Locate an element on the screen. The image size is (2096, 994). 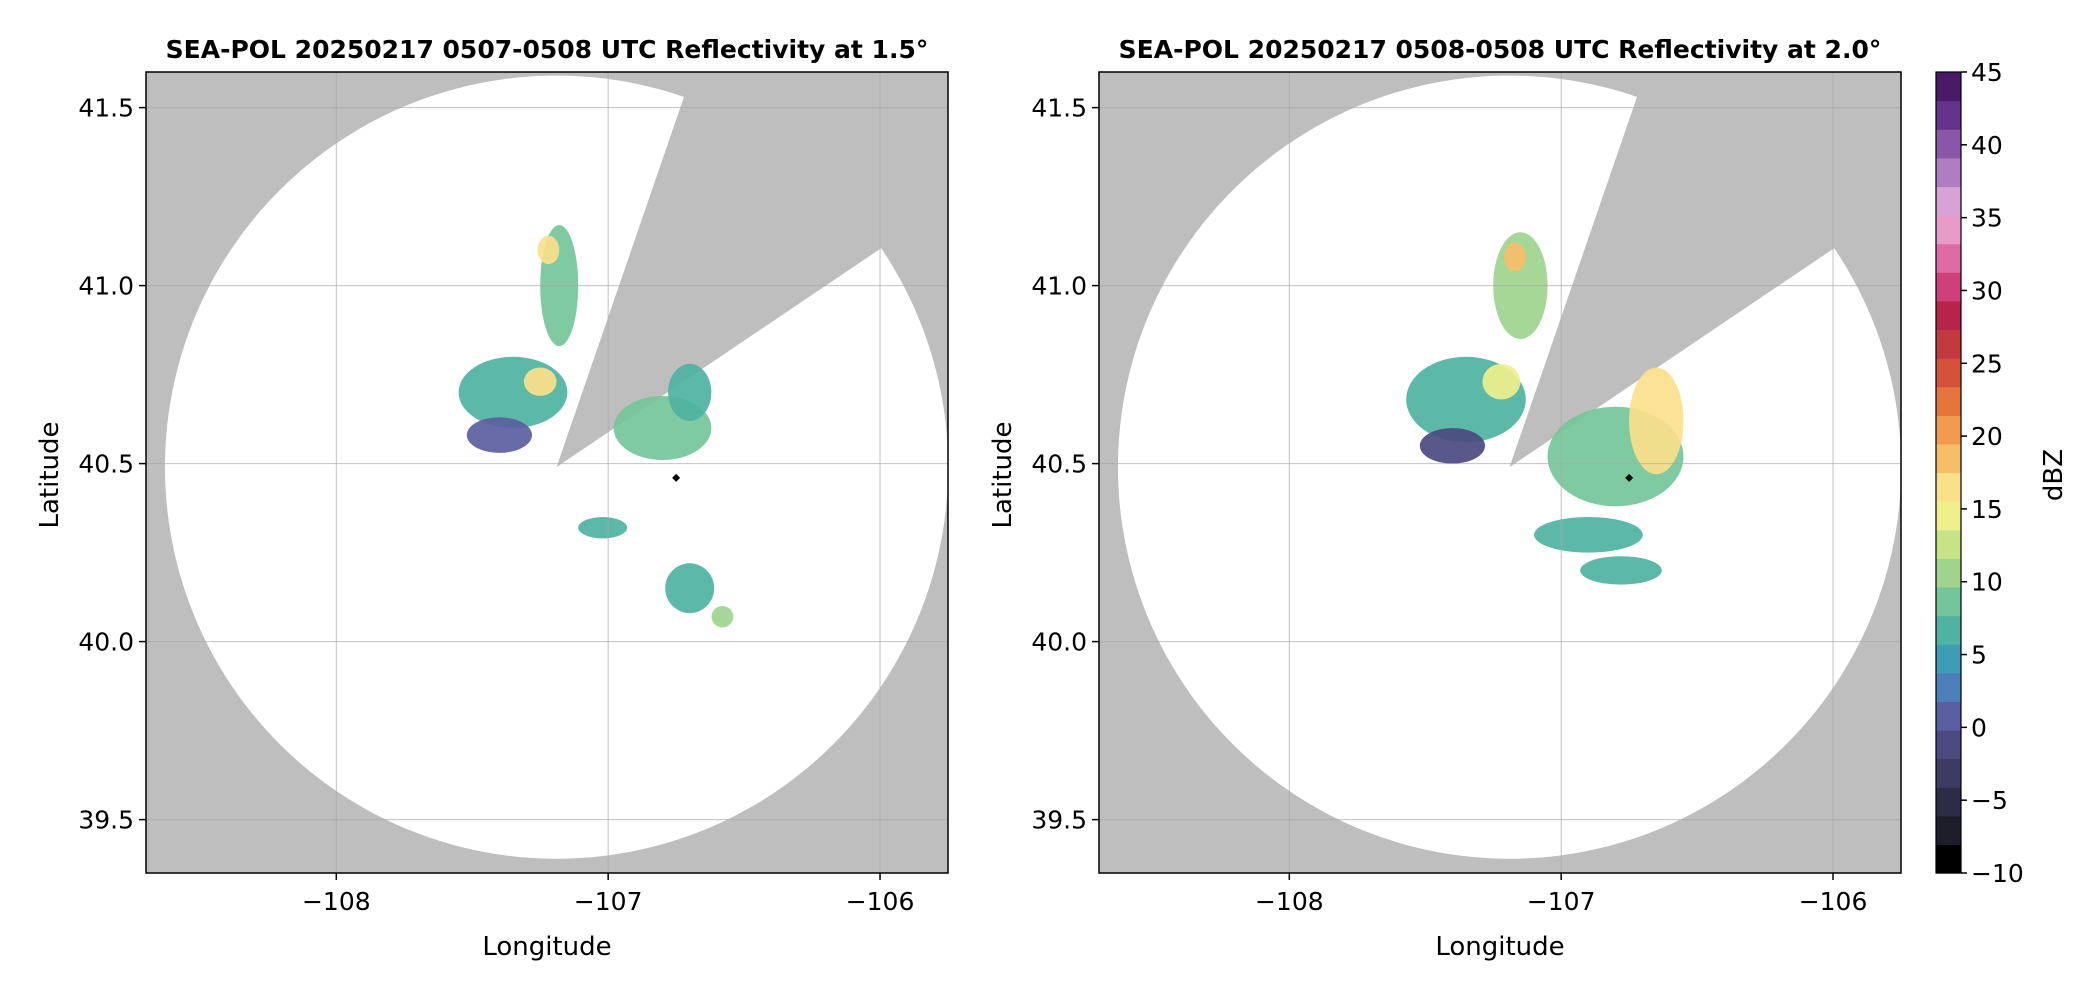
colorbar-label: dBZ is located at coordinates (2054, 475).